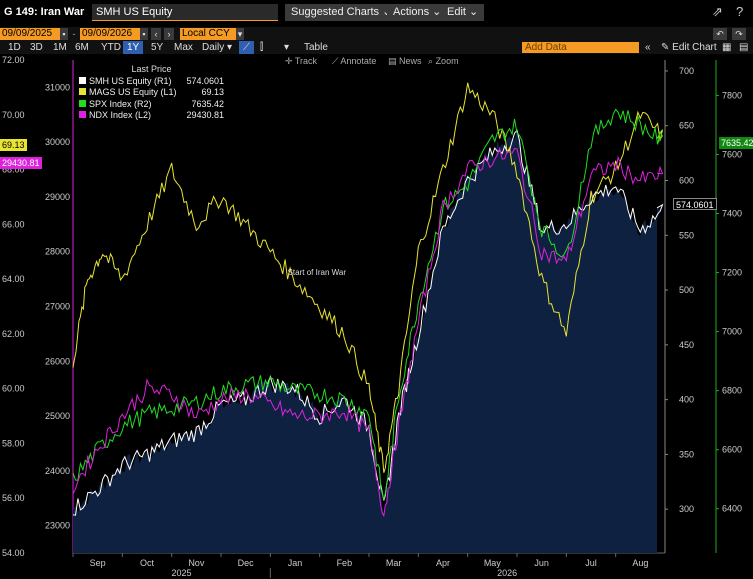 The image size is (753, 579). Describe the element at coordinates (295, 563) in the screenshot. I see `x-tick-label: Jan` at that location.